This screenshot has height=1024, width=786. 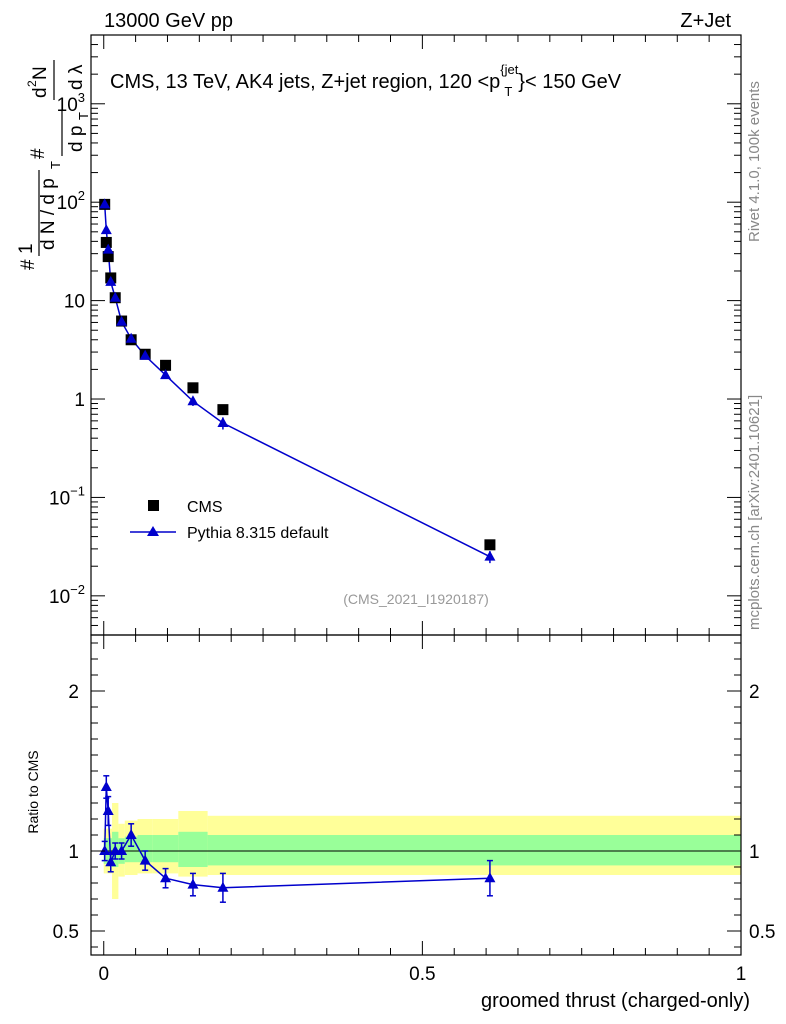 I want to click on main-title-sub: T, so click(x=508, y=91).